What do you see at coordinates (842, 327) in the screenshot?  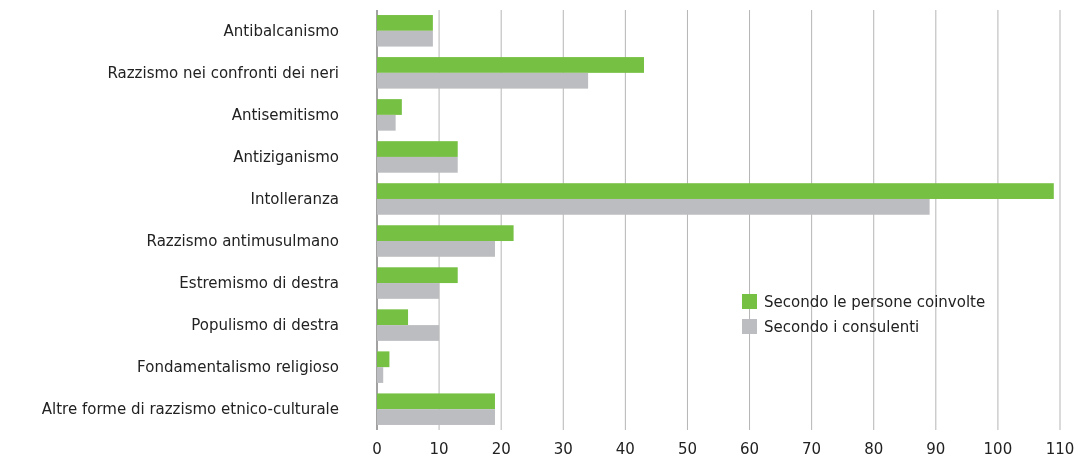 I see `legend-label: Secondo i consulenti` at bounding box center [842, 327].